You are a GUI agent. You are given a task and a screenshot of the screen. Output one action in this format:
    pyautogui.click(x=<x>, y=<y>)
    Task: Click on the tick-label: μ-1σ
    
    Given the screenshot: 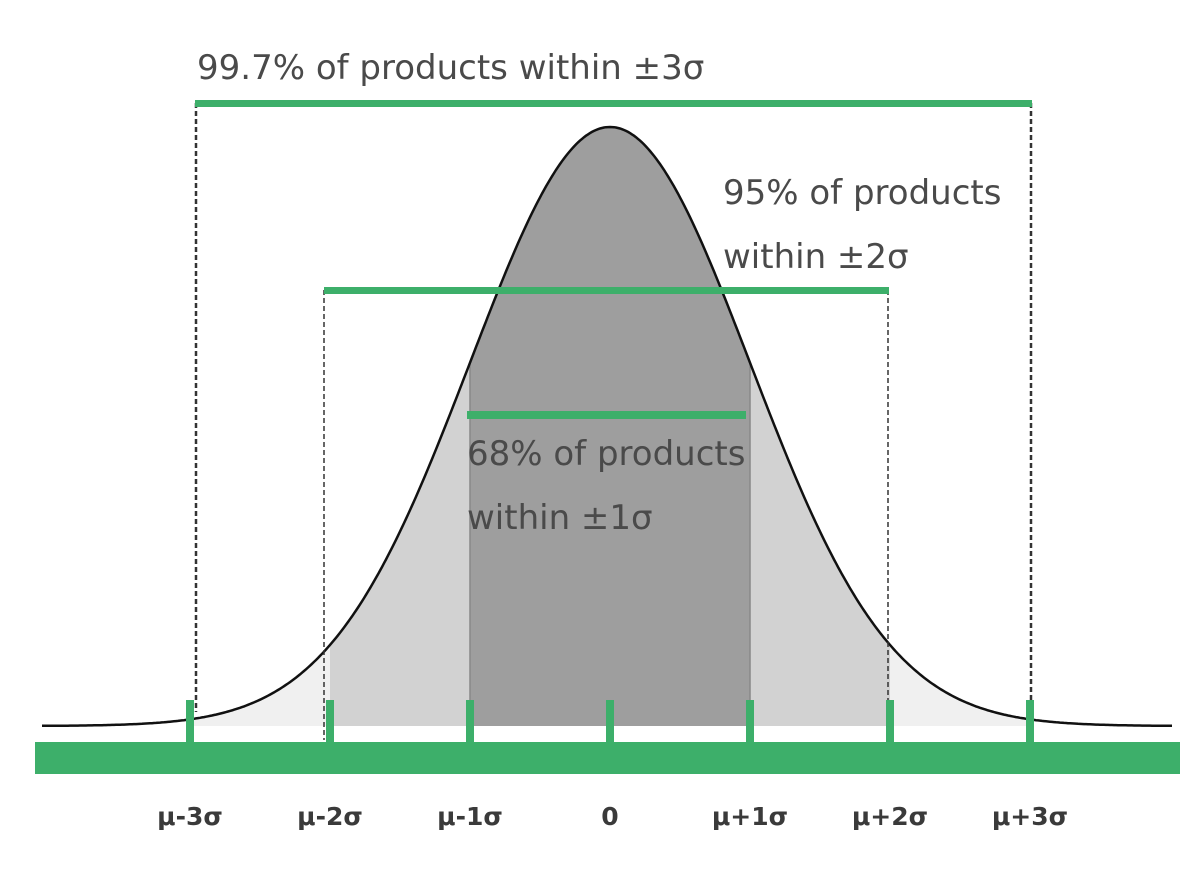 What is the action you would take?
    pyautogui.click(x=470, y=816)
    